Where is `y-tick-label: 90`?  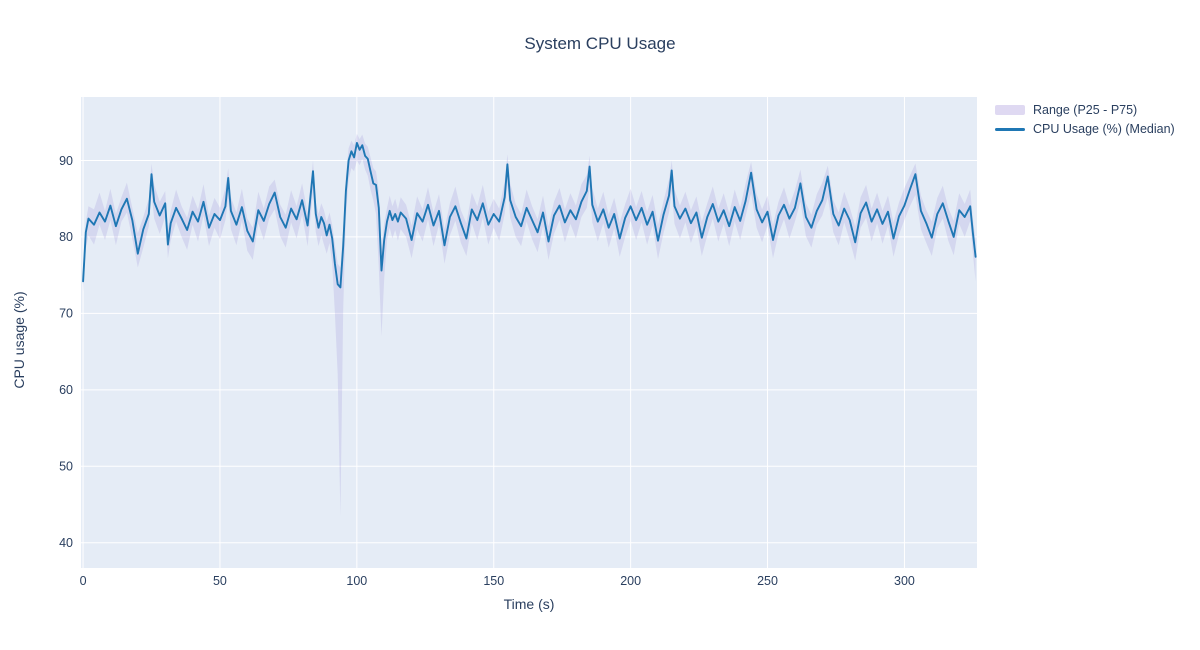
y-tick-label: 90 is located at coordinates (66, 161).